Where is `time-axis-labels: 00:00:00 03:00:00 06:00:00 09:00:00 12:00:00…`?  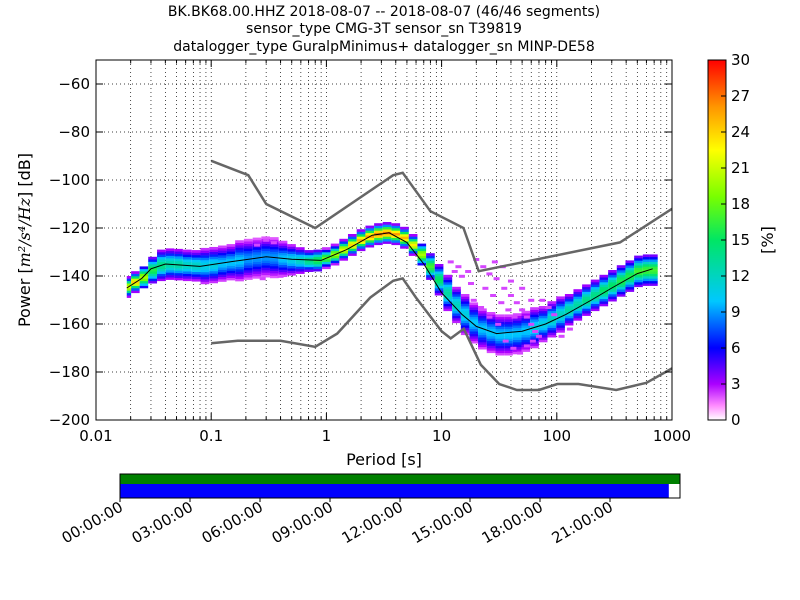 time-axis-labels: 00:00:00 03:00:00 06:00:00 09:00:00 12:00:00… is located at coordinates (337, 522).